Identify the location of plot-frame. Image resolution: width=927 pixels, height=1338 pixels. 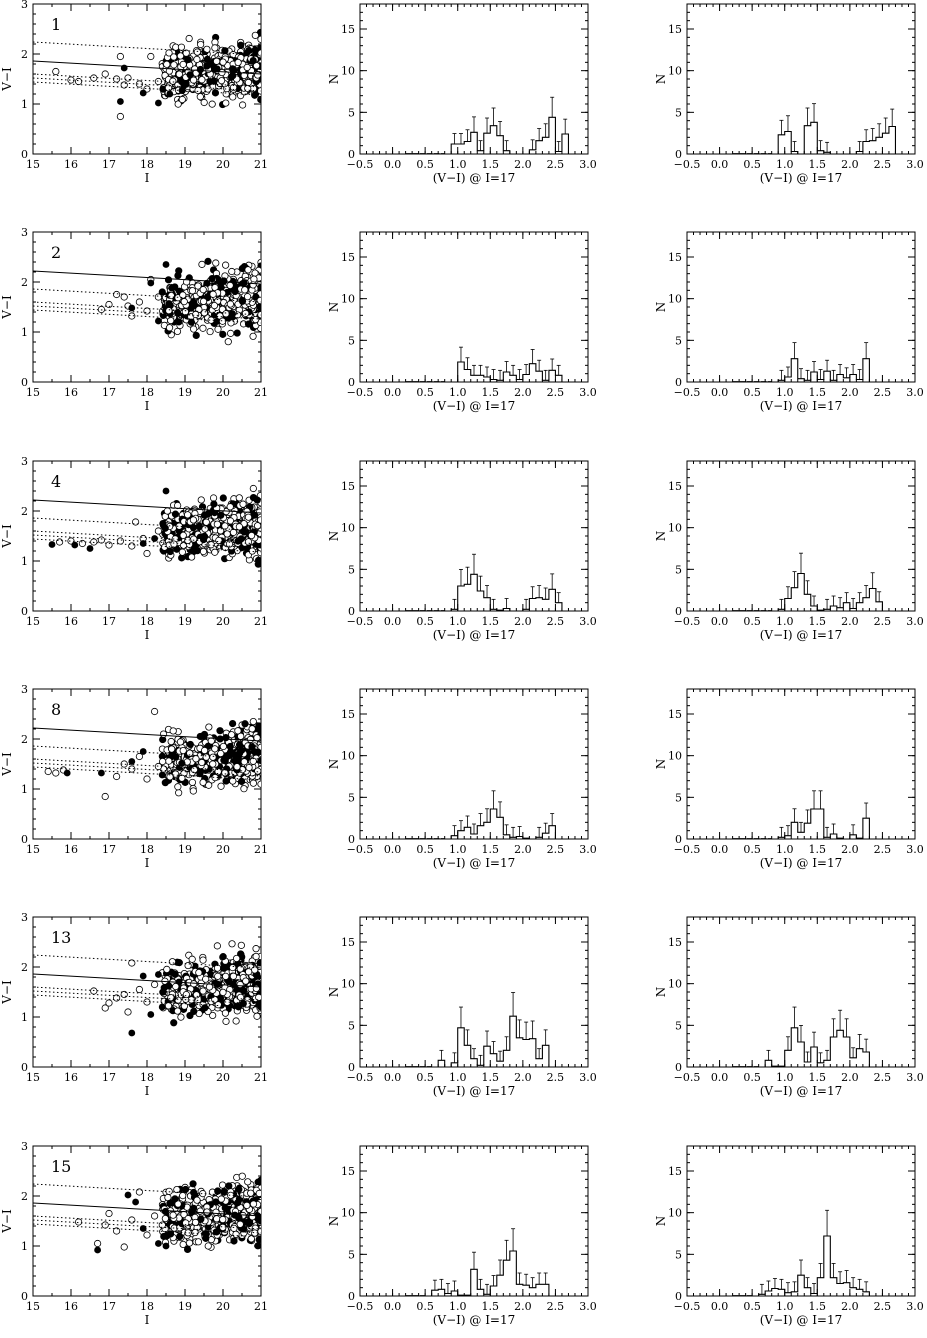
(801, 764).